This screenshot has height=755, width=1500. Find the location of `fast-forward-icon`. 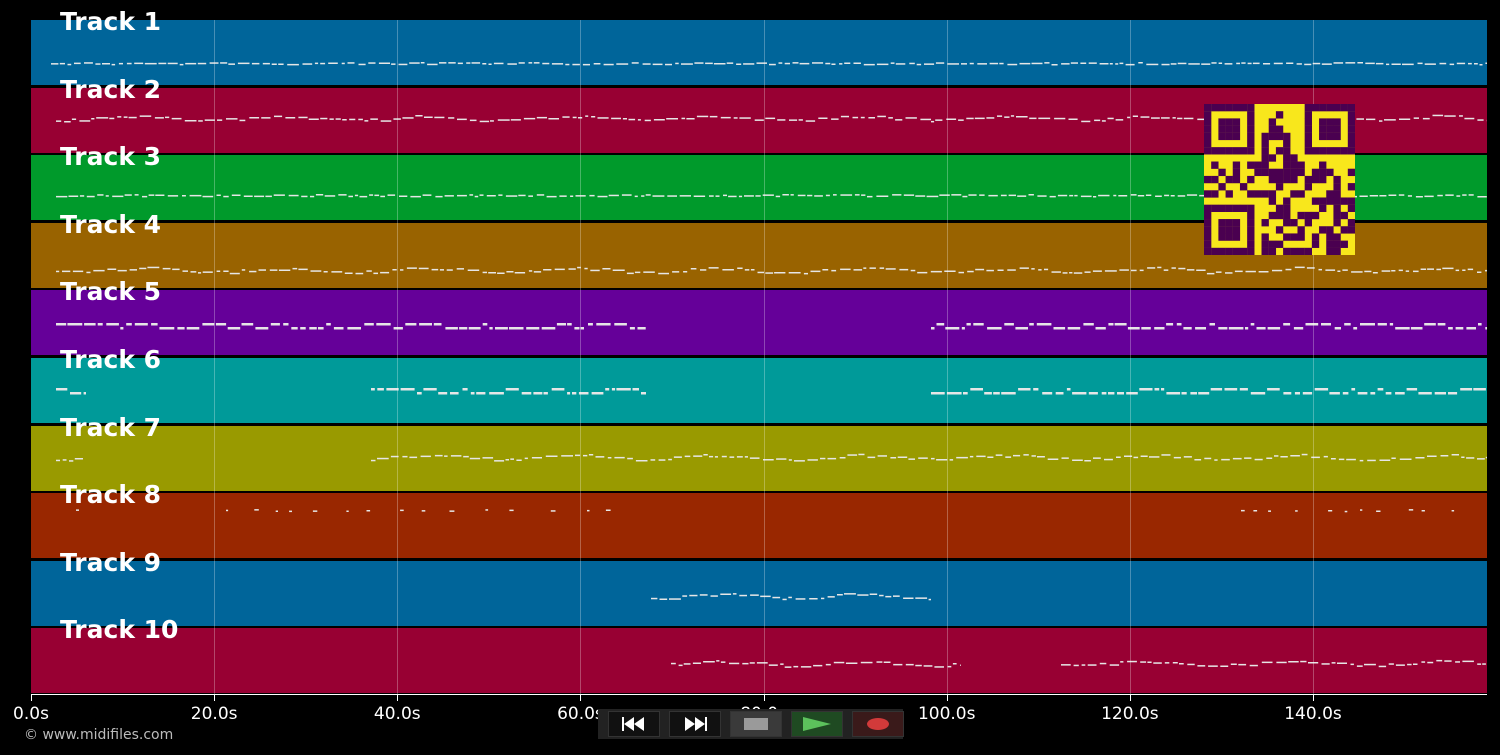

fast-forward-icon is located at coordinates (696, 724).